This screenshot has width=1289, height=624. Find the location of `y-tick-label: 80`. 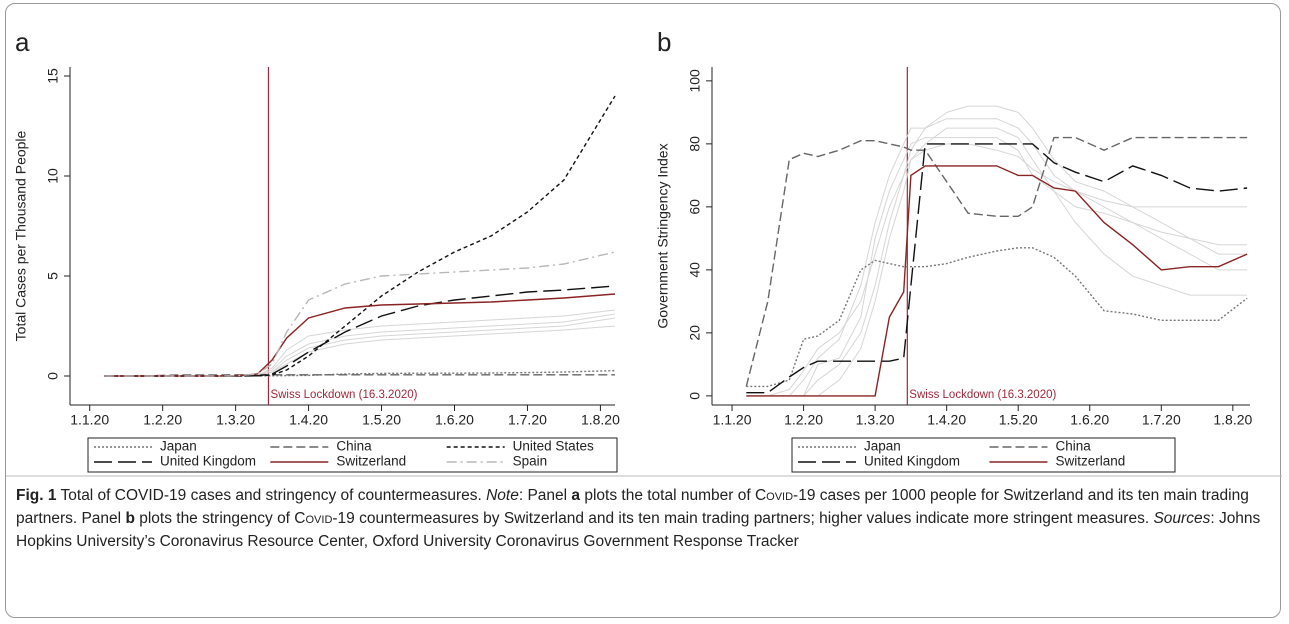

y-tick-label: 80 is located at coordinates (695, 144).